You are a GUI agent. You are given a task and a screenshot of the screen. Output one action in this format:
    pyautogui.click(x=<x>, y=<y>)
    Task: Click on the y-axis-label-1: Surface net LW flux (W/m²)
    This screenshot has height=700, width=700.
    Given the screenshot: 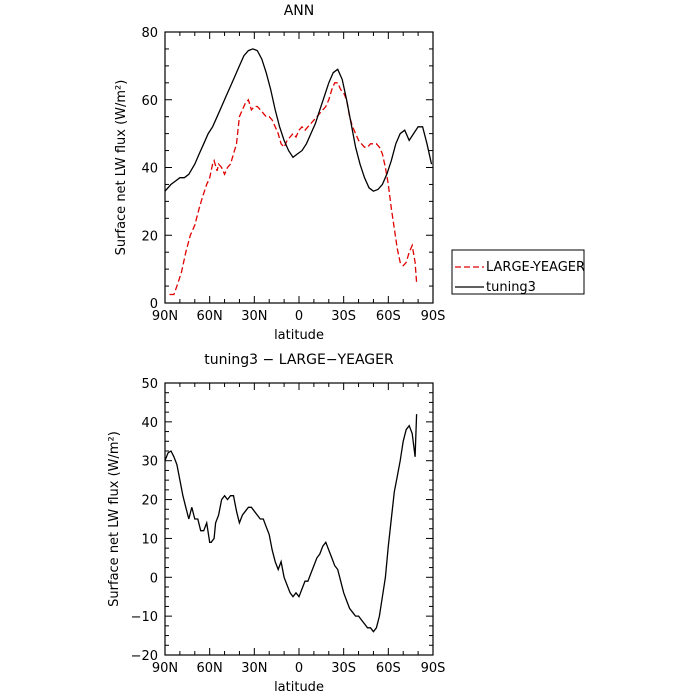 What is the action you would take?
    pyautogui.click(x=114, y=519)
    